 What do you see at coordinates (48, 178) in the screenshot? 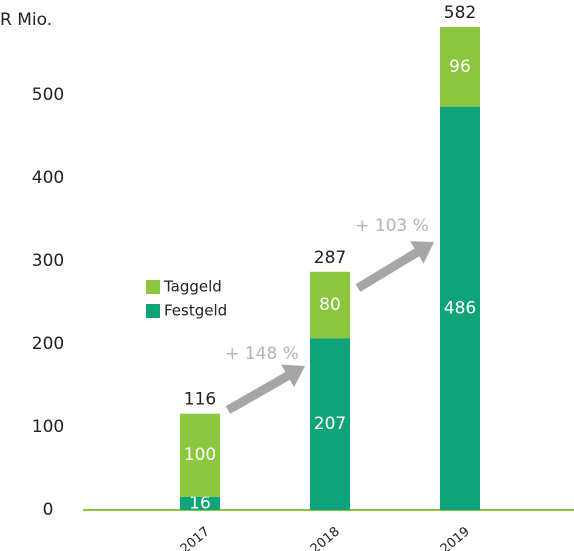
I see `y-tick-label: 400` at bounding box center [48, 178].